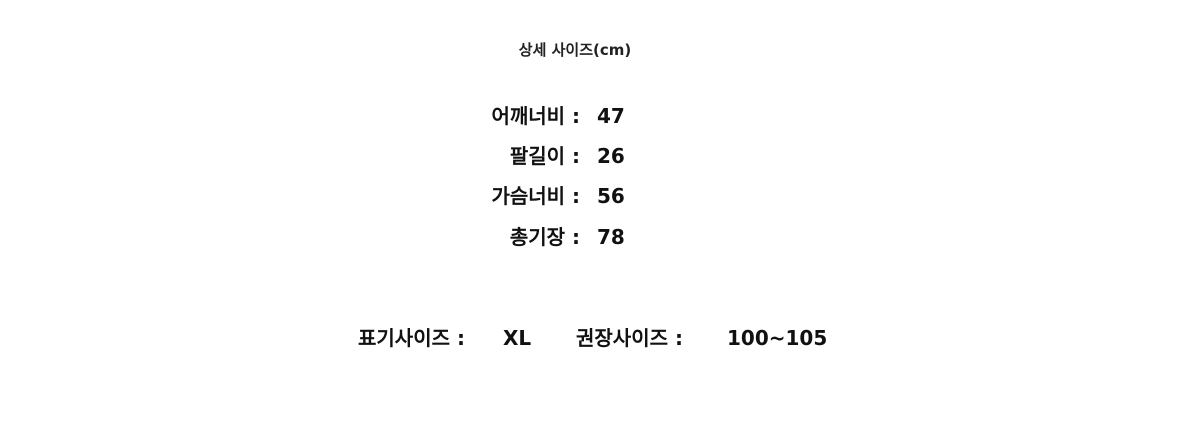 The width and height of the screenshot is (1200, 431). Describe the element at coordinates (544, 156) in the screenshot. I see `measurement-label: 팔길이 :` at that location.